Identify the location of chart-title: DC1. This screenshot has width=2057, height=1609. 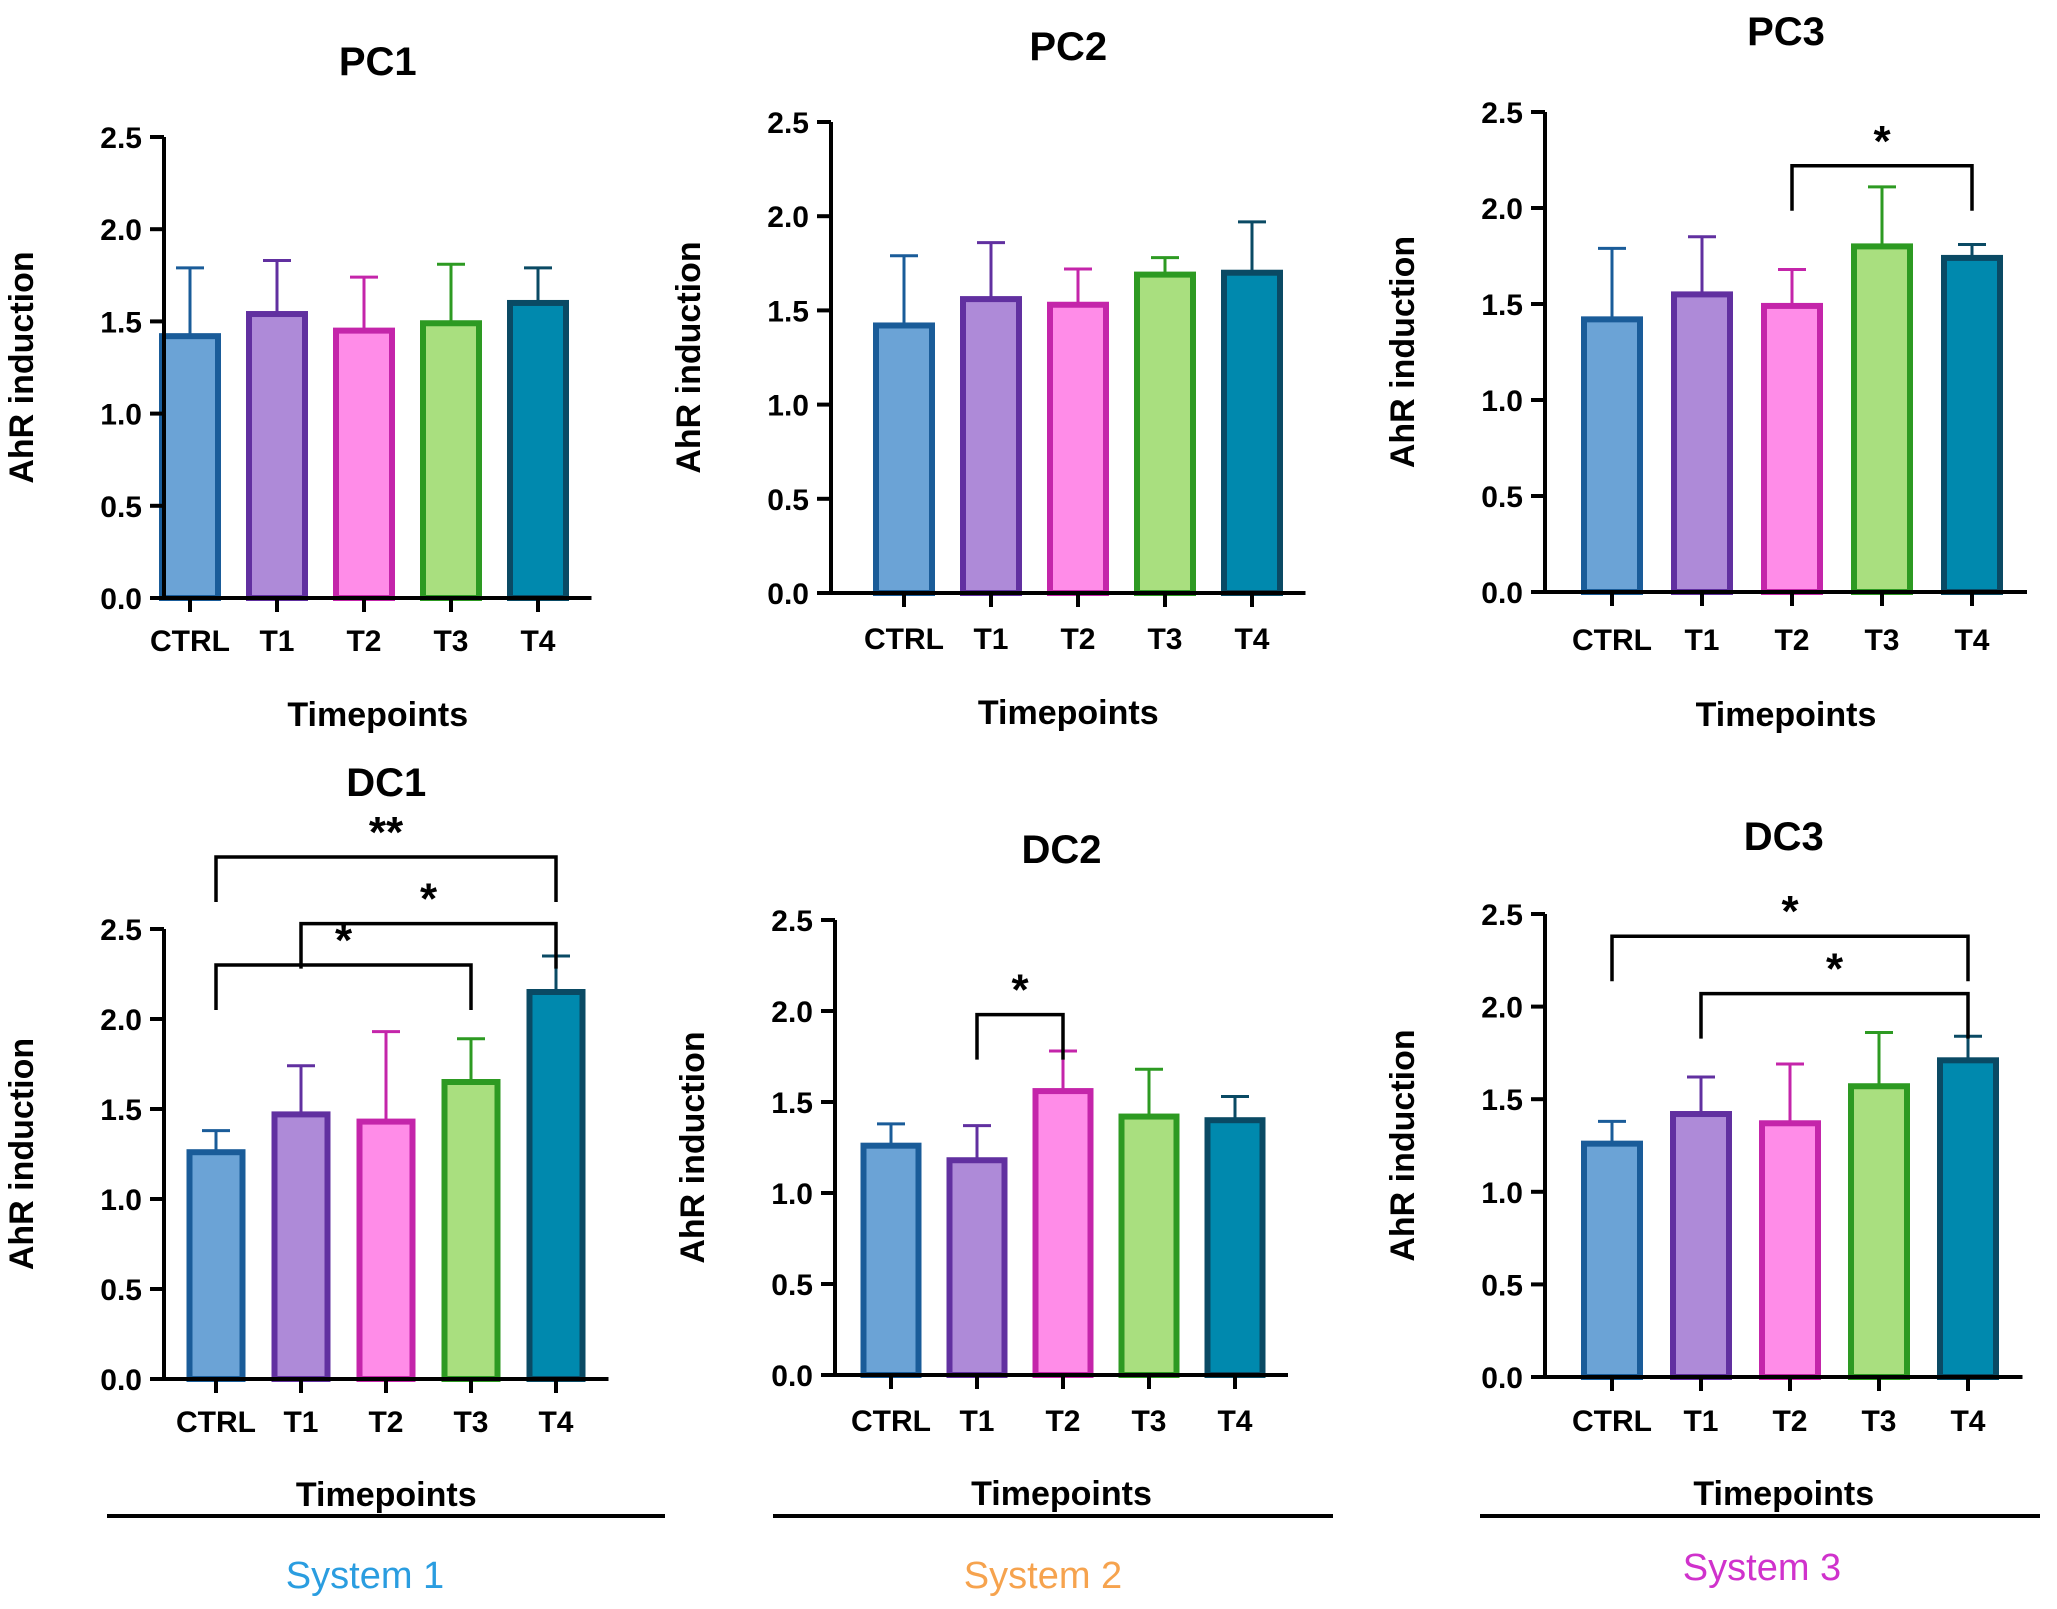
(386, 783).